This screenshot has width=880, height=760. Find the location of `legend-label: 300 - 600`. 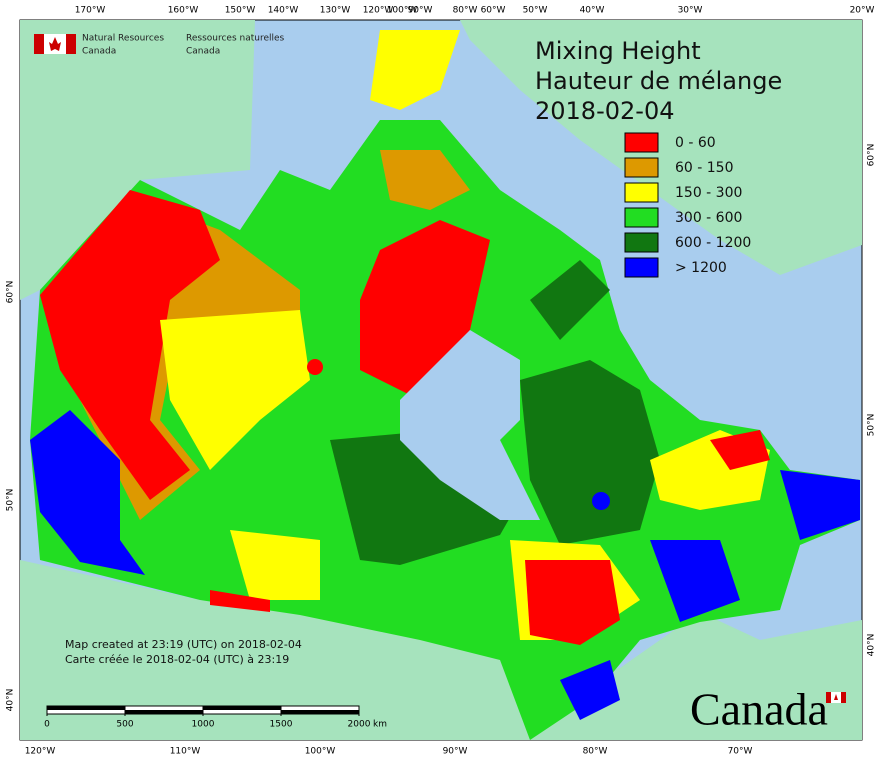

legend-label: 300 - 600 is located at coordinates (708, 218).